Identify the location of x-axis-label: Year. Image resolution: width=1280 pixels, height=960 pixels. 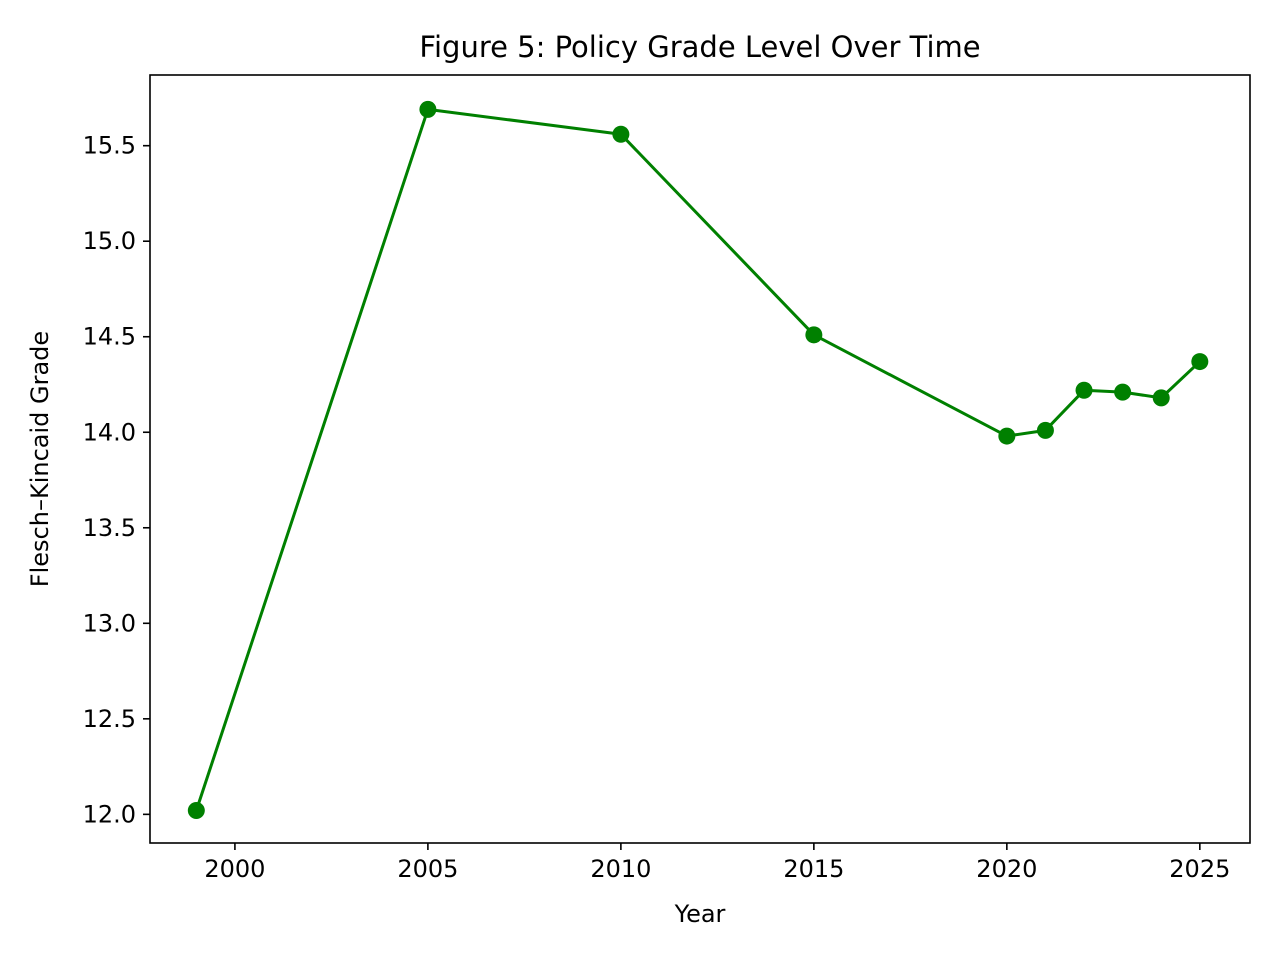
(700, 914).